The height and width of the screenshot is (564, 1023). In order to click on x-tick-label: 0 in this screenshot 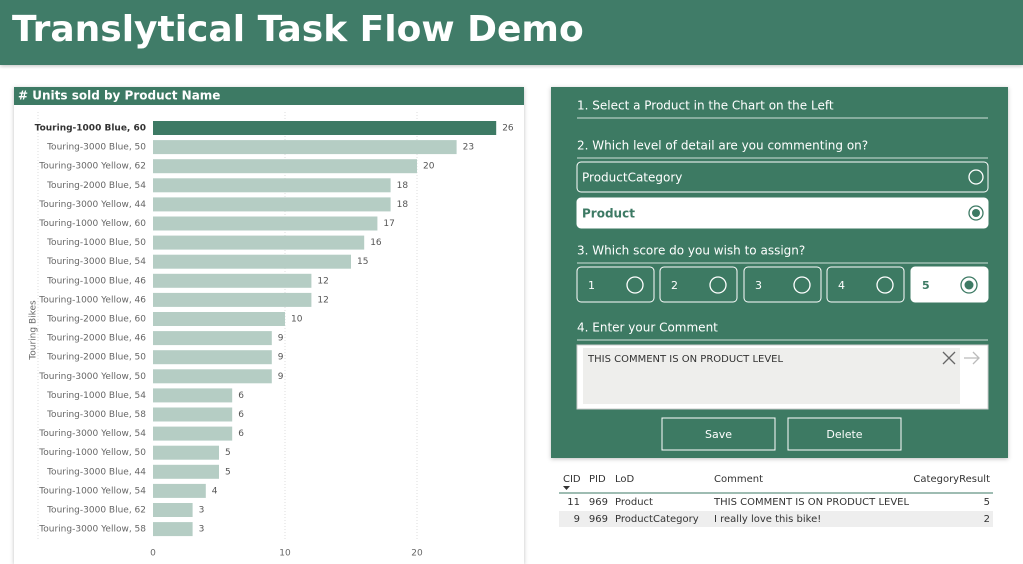, I will do `click(153, 554)`.